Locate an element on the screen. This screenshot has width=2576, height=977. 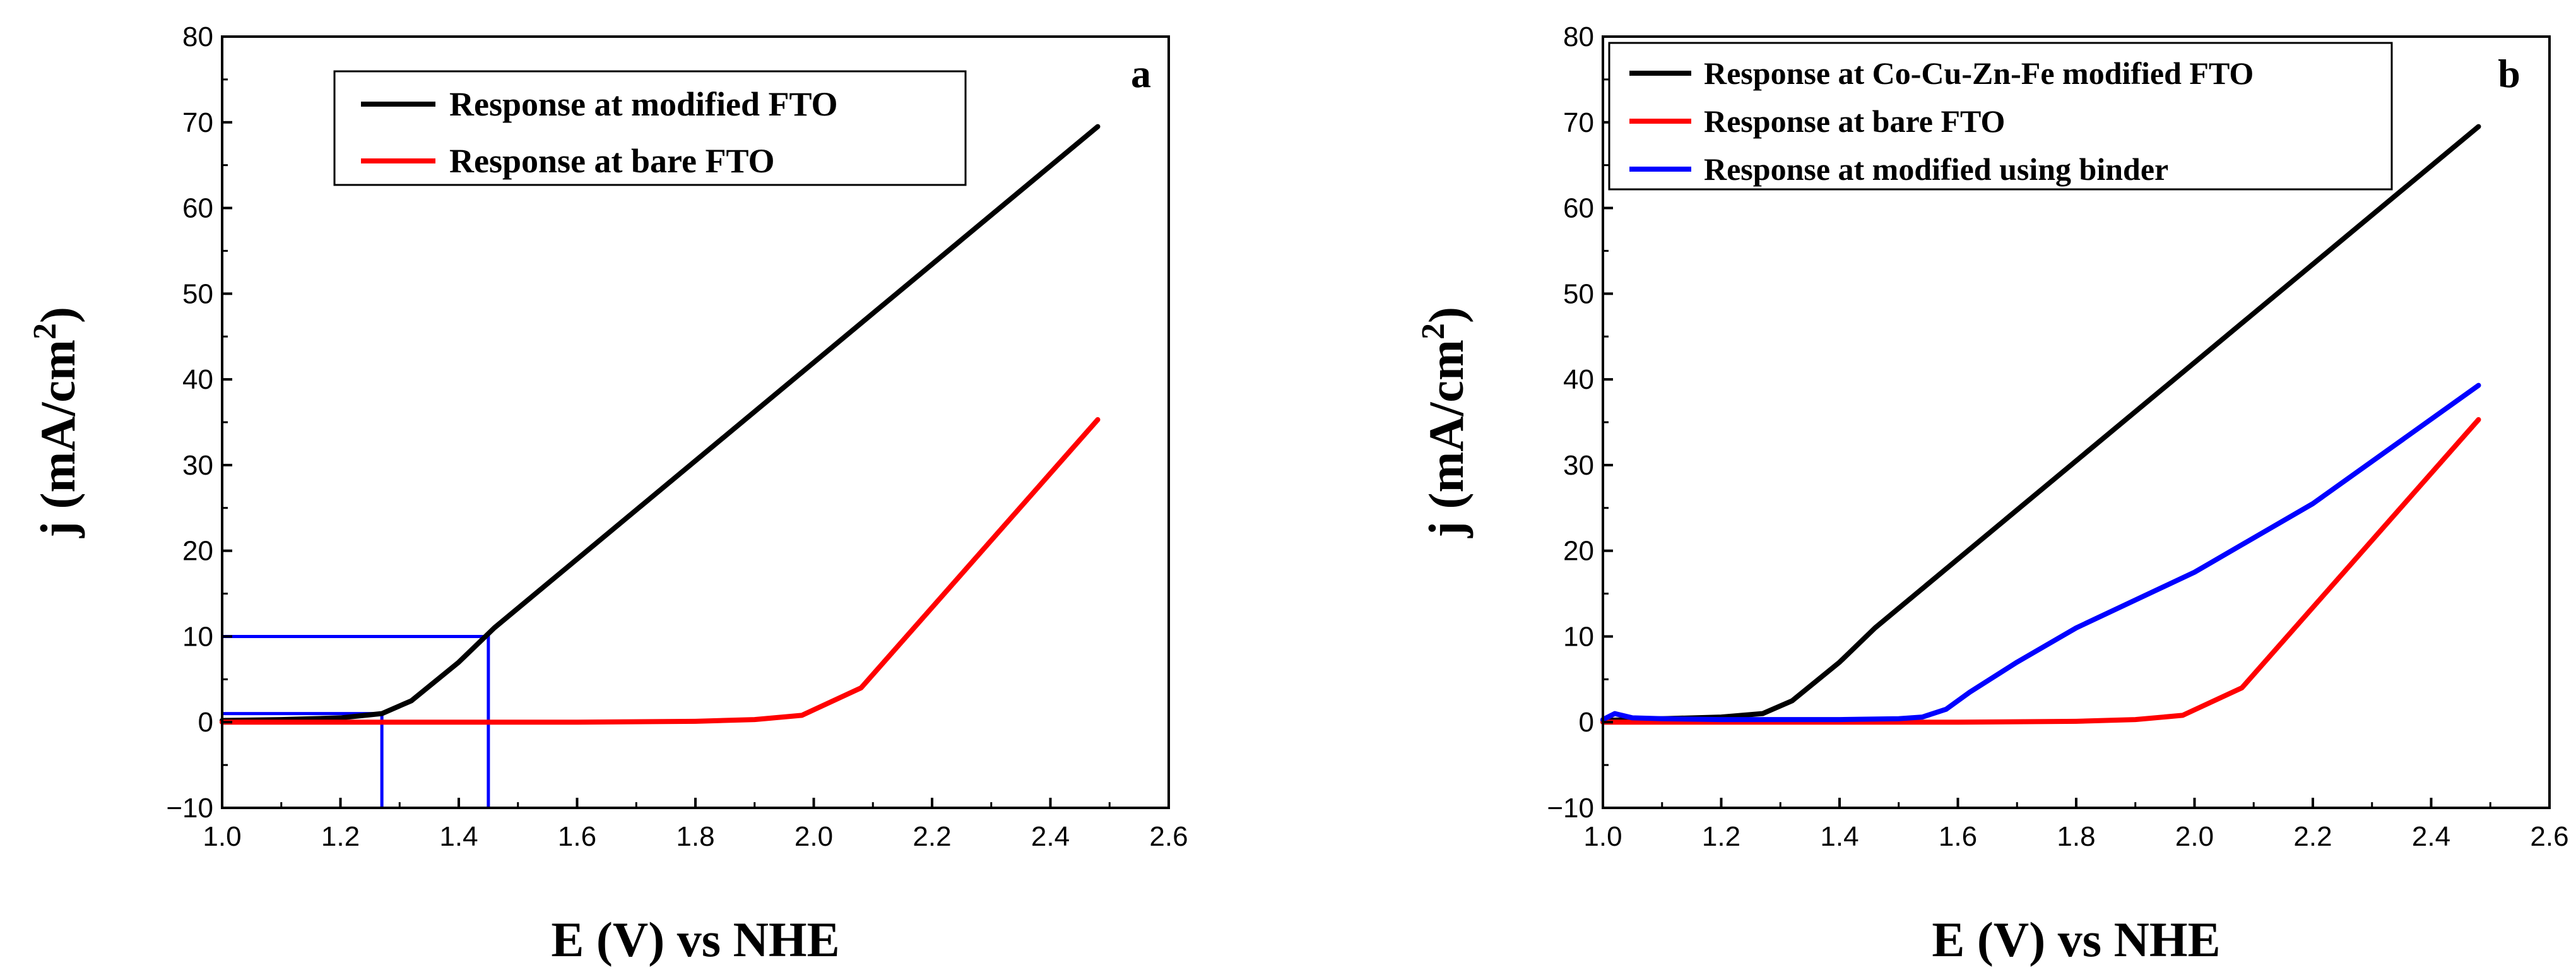
panel-b-y-tick-label: 60 is located at coordinates (1578, 208).